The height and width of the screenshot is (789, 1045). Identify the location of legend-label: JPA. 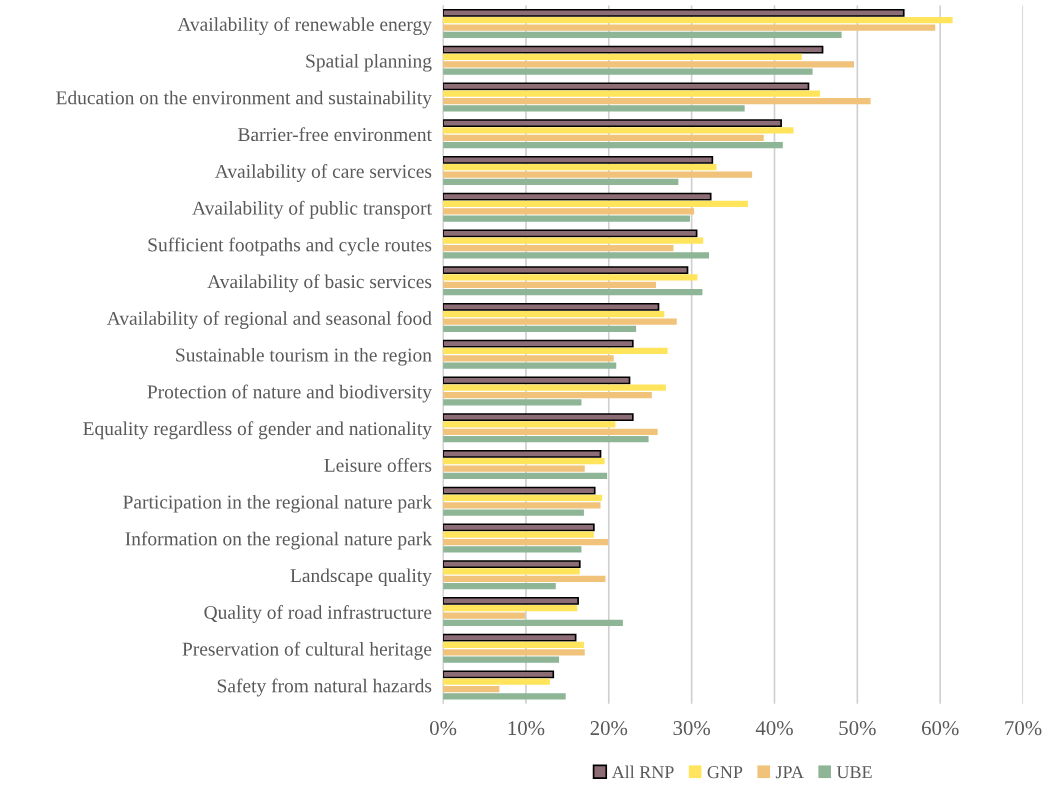
(789, 772).